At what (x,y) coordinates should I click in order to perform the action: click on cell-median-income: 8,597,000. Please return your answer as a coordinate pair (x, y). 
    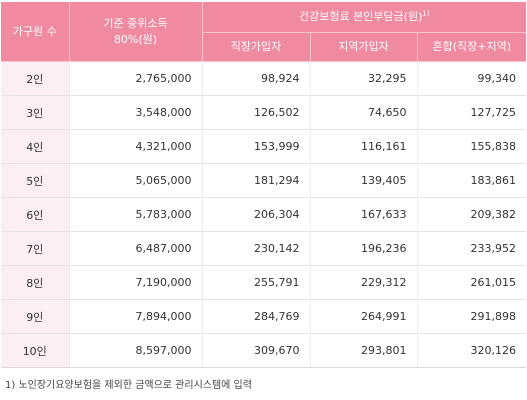
    Looking at the image, I should click on (136, 350).